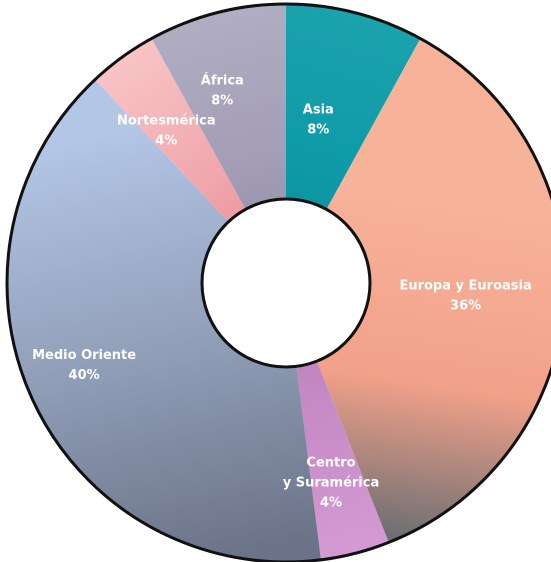 Image resolution: width=551 pixels, height=562 pixels. Describe the element at coordinates (330, 463) in the screenshot. I see `slice-name-label: Centro` at that location.